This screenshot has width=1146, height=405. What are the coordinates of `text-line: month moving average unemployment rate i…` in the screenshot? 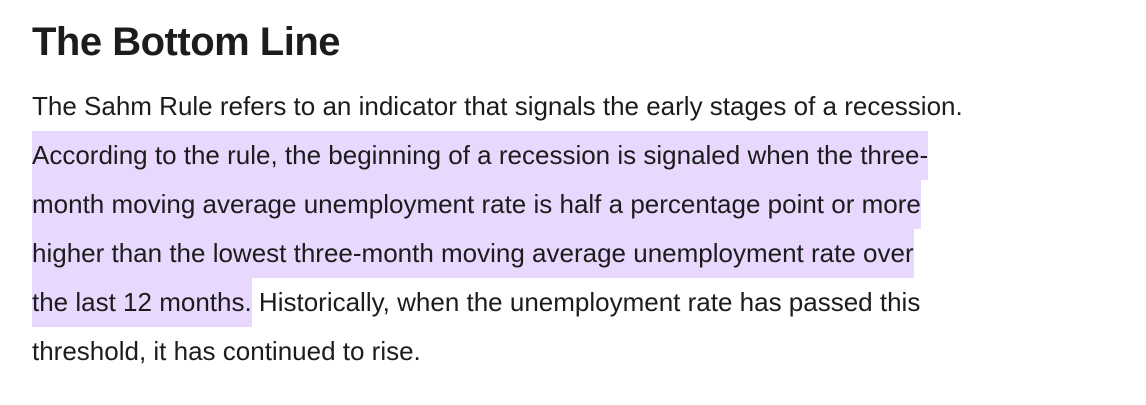 It's located at (497, 204).